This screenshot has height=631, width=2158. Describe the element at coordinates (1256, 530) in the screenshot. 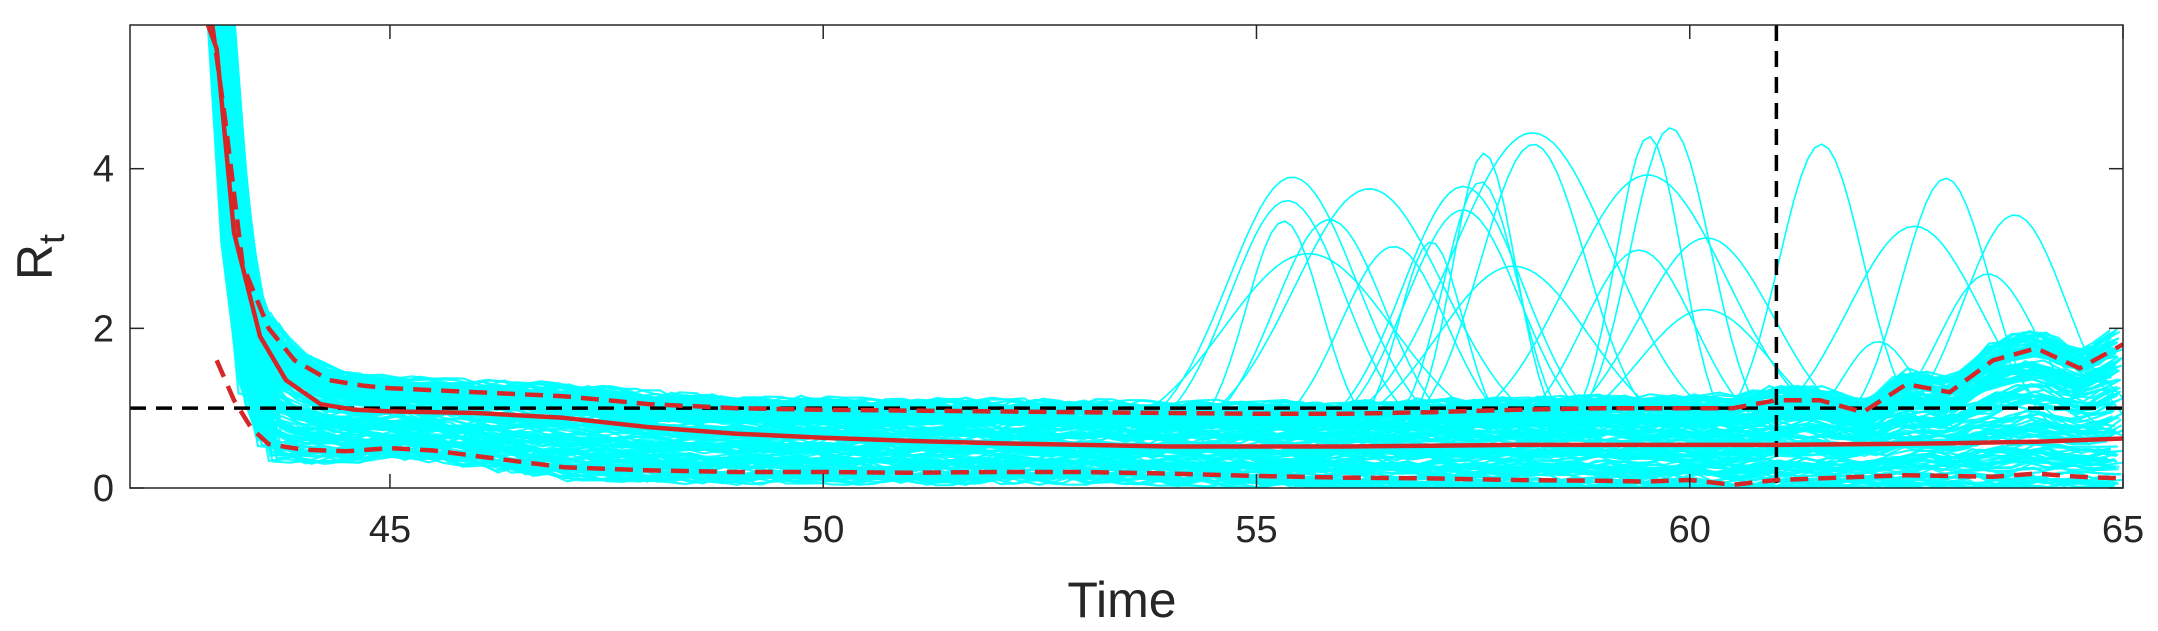

I see `x-tick-label: 55` at that location.